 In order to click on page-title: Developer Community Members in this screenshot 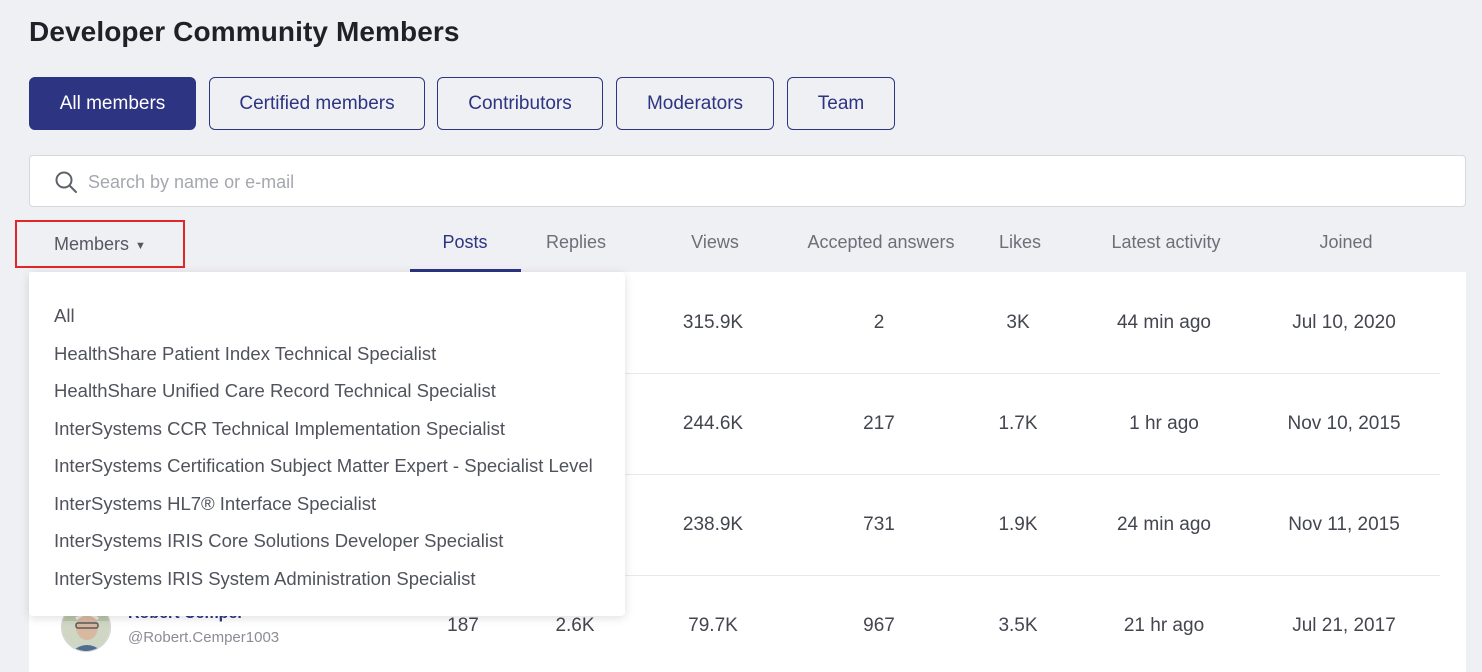, I will do `click(244, 31)`.